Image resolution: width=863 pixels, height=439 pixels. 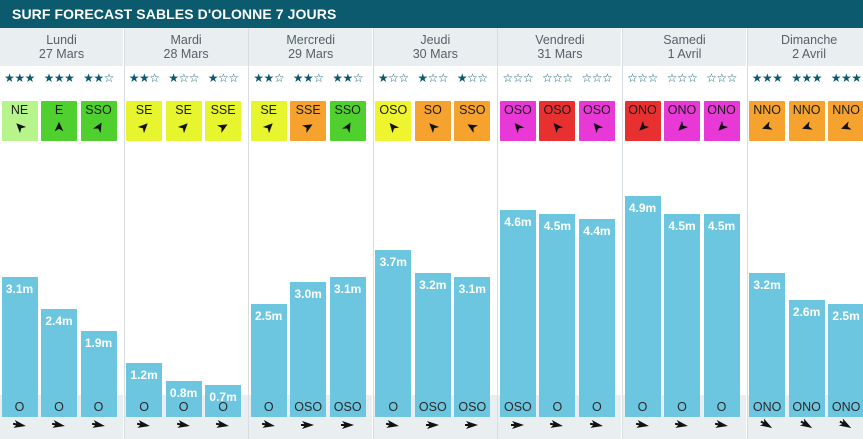 What do you see at coordinates (183, 233) in the screenshot?
I see `forecast-slot: ★☆☆ SE 0.8m O` at bounding box center [183, 233].